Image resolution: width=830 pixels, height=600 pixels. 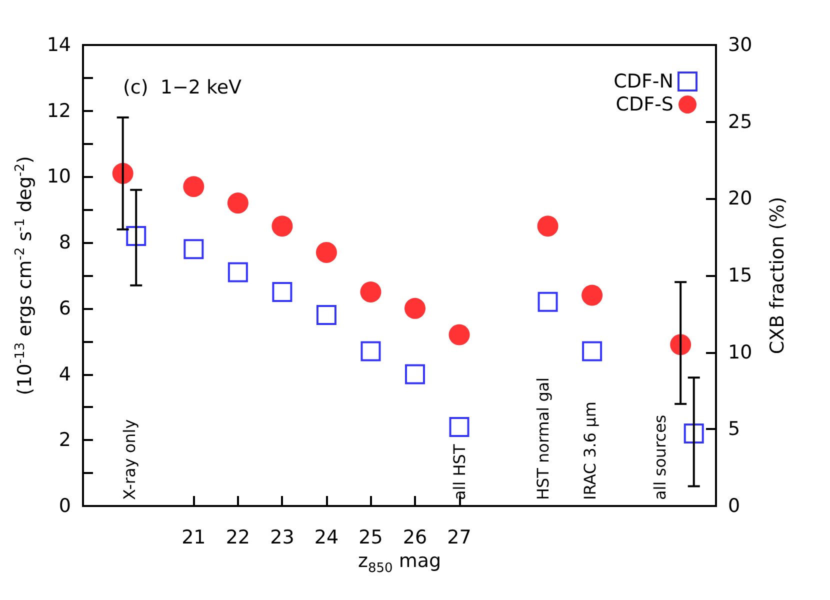 I want to click on x-axis-title: z$_{850}$ mag, so click(x=400, y=563).